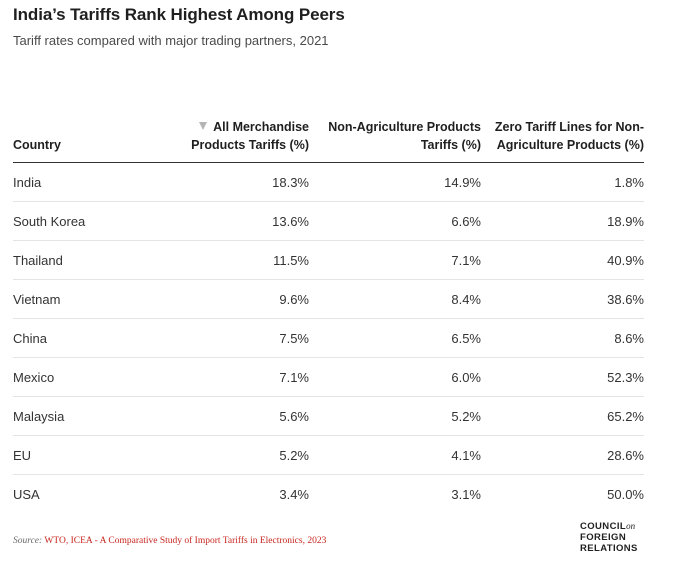 Image resolution: width=686 pixels, height=562 pixels. What do you see at coordinates (231, 338) in the screenshot?
I see `cell-all-merchandise: 7.5%` at bounding box center [231, 338].